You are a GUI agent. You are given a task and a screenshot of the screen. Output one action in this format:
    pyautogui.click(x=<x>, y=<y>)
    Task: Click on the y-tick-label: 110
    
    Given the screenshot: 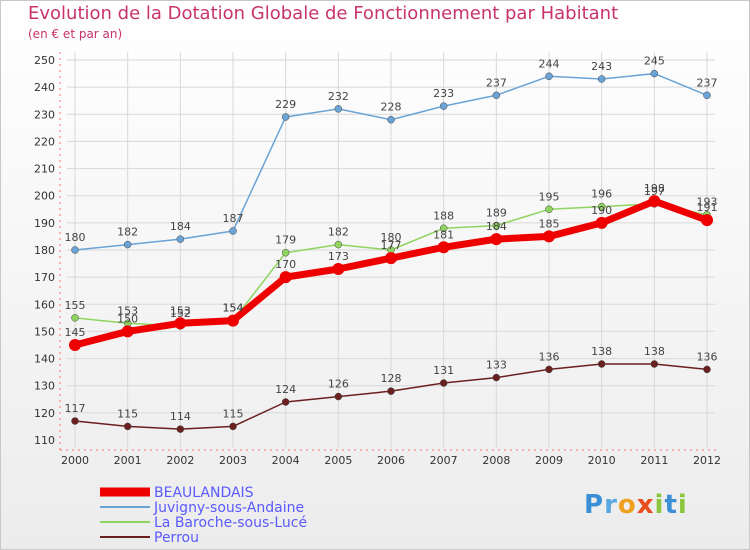 What is the action you would take?
    pyautogui.click(x=44, y=440)
    